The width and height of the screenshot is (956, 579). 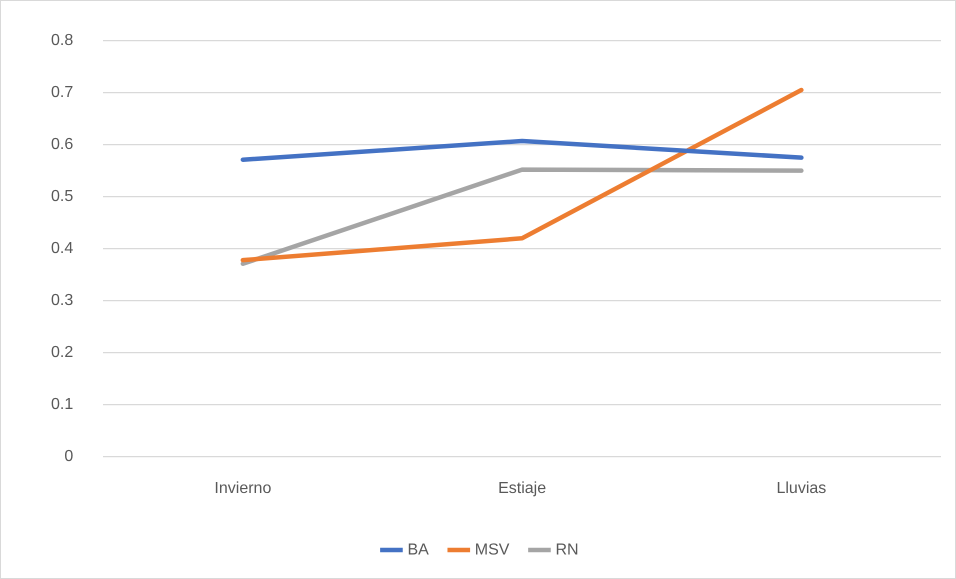 What do you see at coordinates (62, 353) in the screenshot?
I see `y-tick-label: 0.2` at bounding box center [62, 353].